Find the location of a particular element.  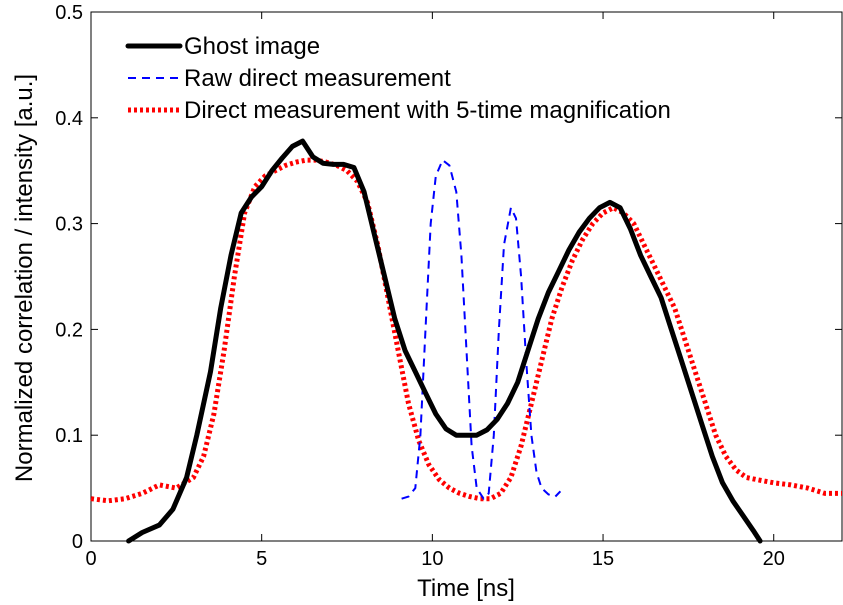

y-tick-label: 0.1 is located at coordinates (69, 436).